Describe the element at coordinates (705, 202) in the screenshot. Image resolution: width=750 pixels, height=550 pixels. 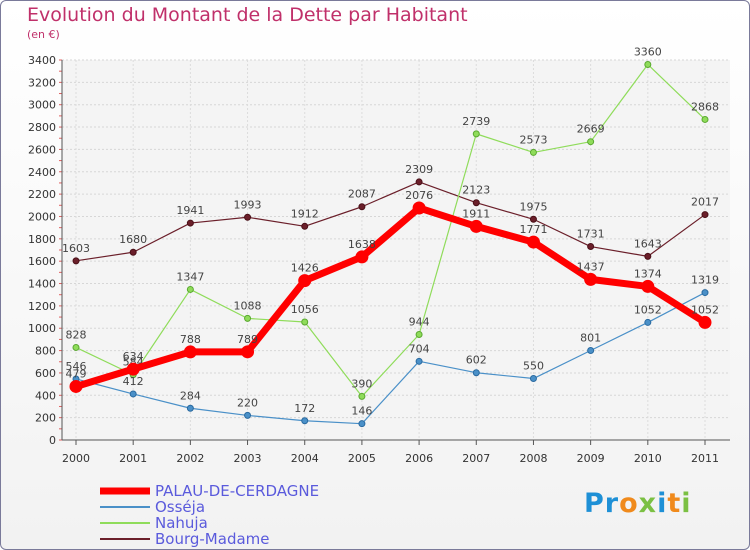
I see `data-label-bourg-madame: 2017` at that location.